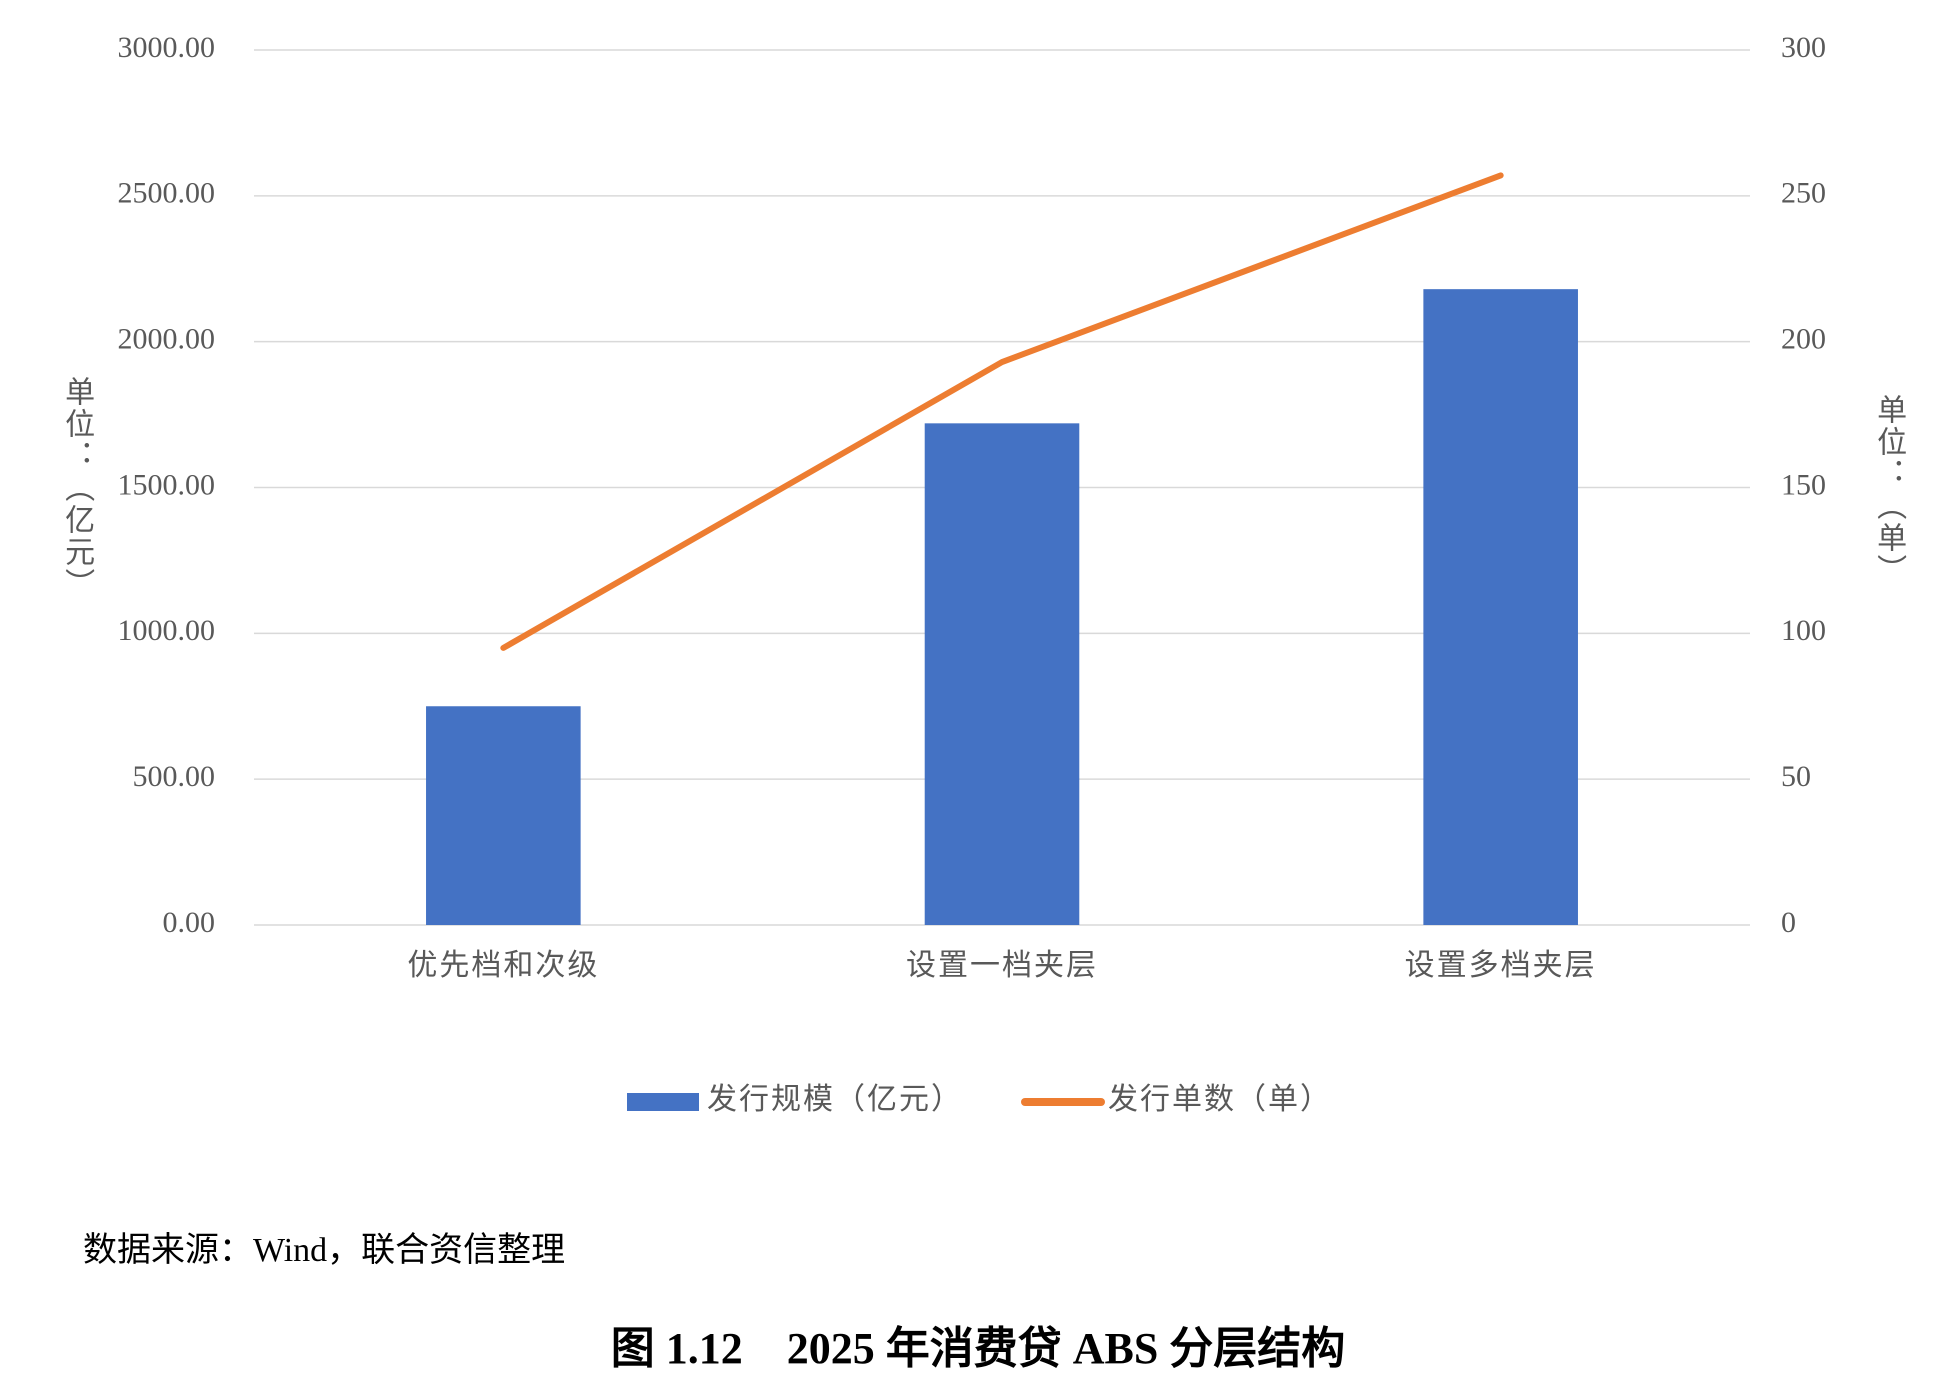  I want to click on x-tick-label: 设置多档夹层, so click(1501, 965).